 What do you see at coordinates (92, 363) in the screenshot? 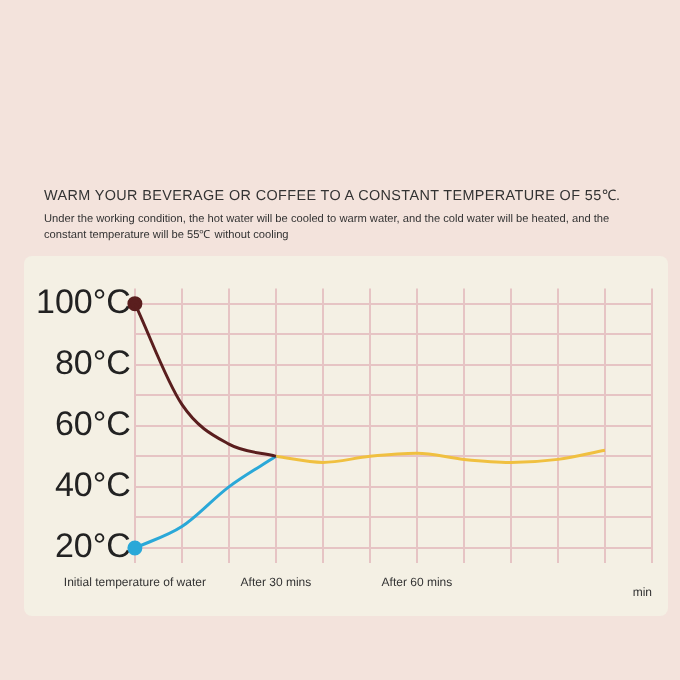
I see `y-tick-label: 80°C` at bounding box center [92, 363].